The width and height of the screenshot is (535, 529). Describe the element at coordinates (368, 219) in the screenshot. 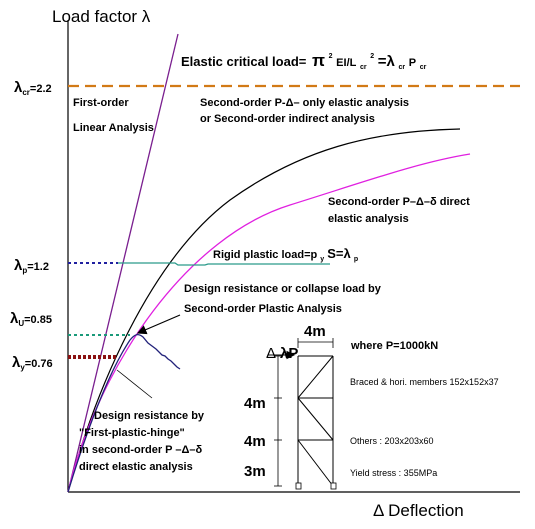

I see `second-direct-label-2: elastic analysis` at that location.